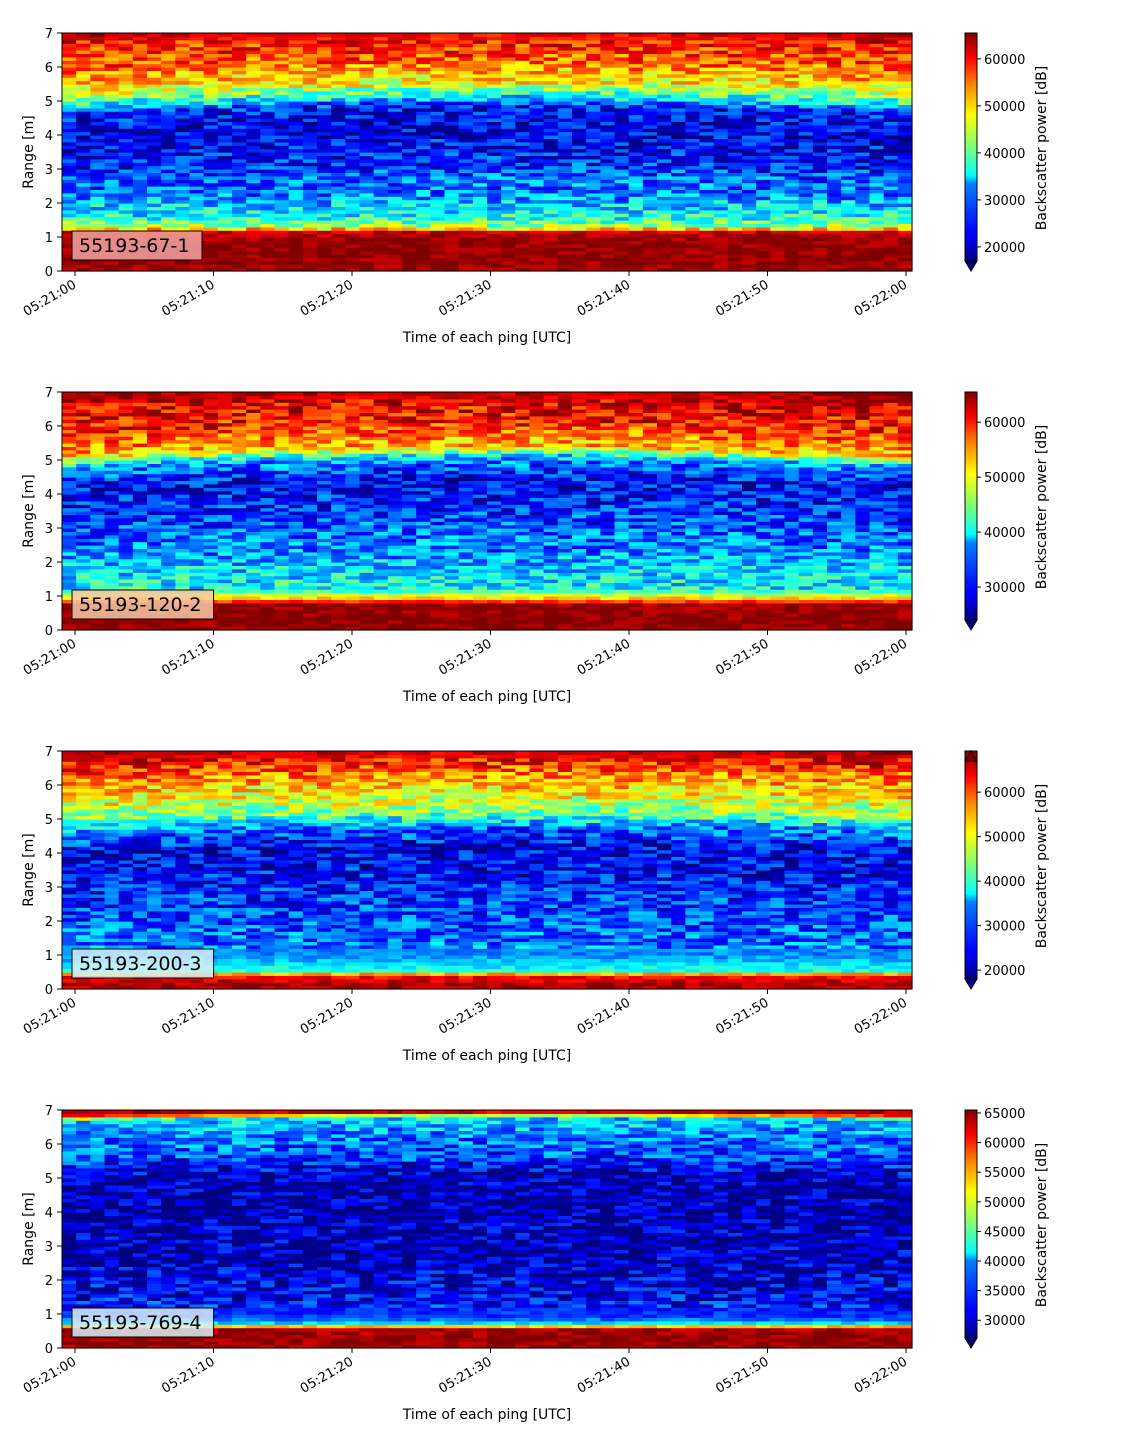 The height and width of the screenshot is (1436, 1140). Describe the element at coordinates (49, 204) in the screenshot. I see `y-tick-label: 2` at that location.